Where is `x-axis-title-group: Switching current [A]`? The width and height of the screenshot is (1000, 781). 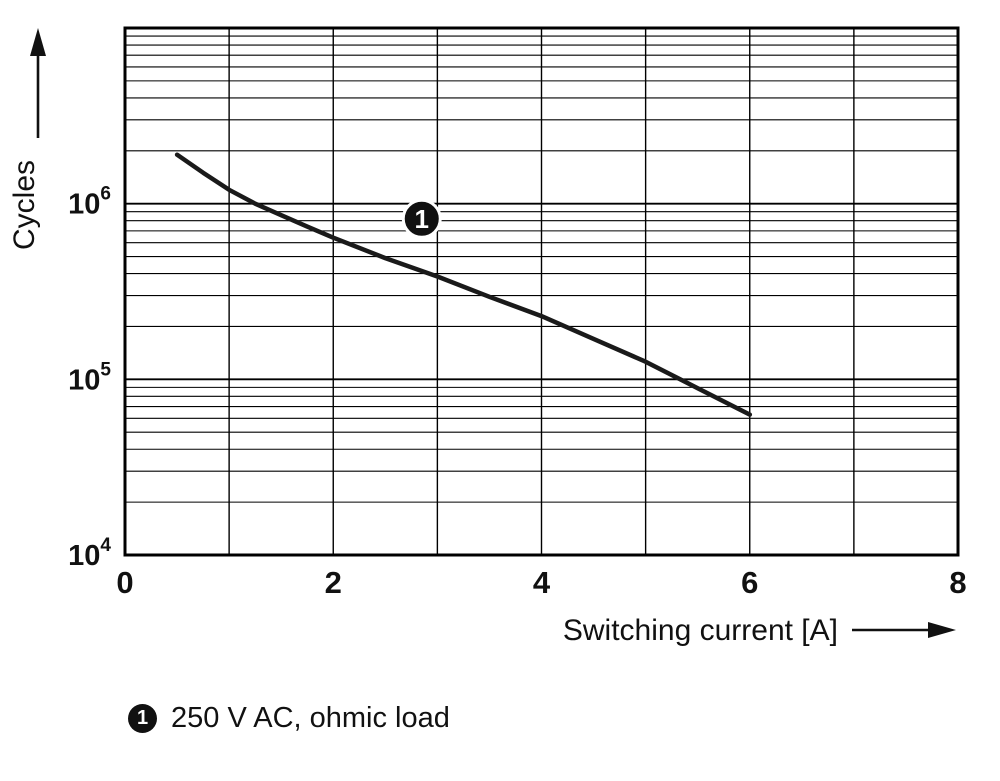
x-axis-title-group: Switching current [A] is located at coordinates (759, 630).